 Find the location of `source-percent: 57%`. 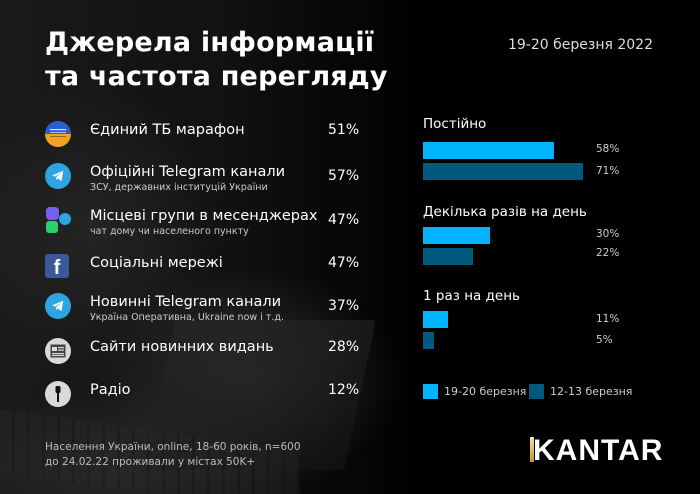

source-percent: 57% is located at coordinates (344, 176).